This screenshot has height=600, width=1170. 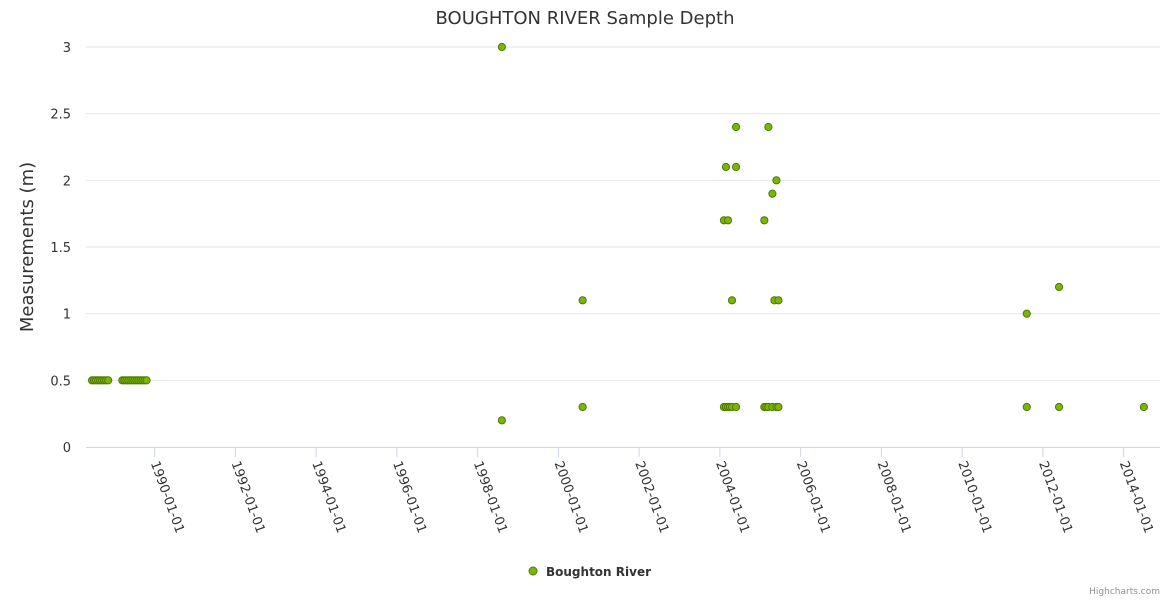 I want to click on y-tick-label: 2.5, so click(x=60, y=115).